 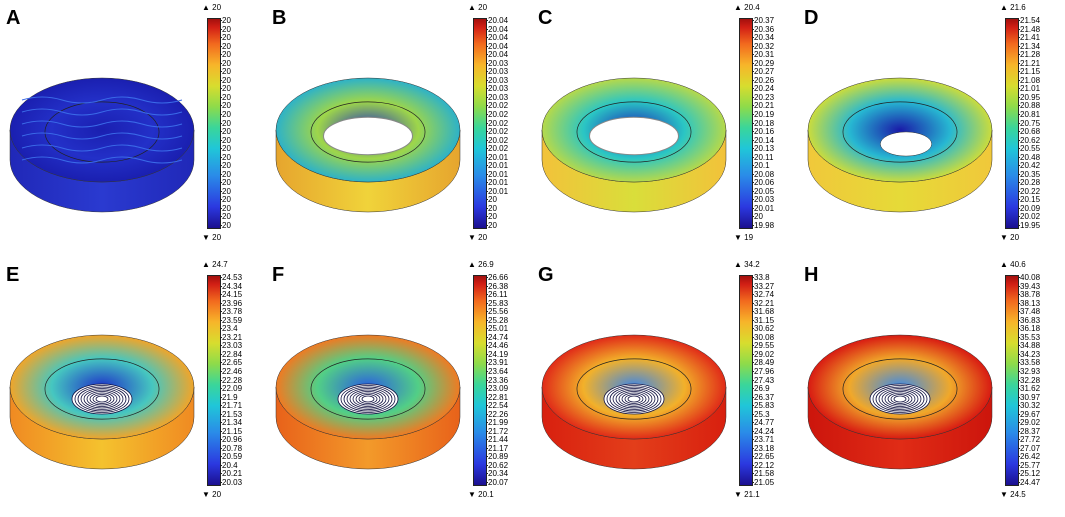 What do you see at coordinates (545, 18) in the screenshot?
I see `panel-letter: C` at bounding box center [545, 18].